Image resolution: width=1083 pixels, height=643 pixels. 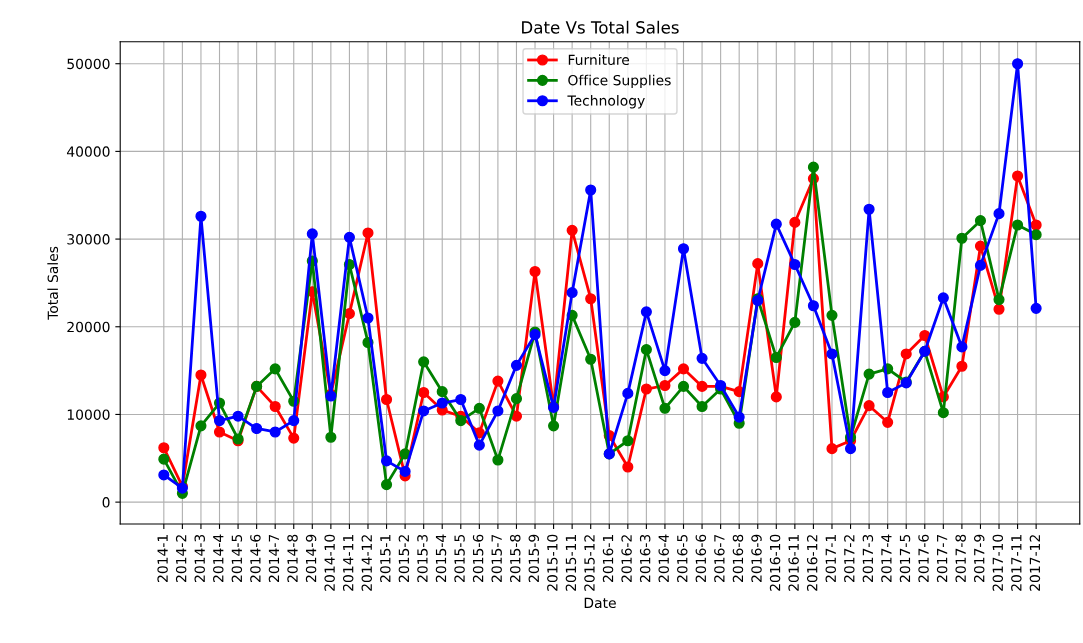 I want to click on x-tick-label: 2016-10, so click(x=775, y=562).